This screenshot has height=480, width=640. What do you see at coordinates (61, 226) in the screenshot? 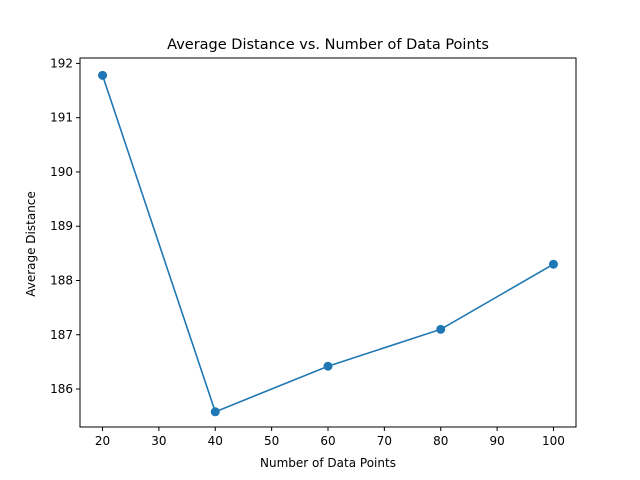
I see `y-tick-label: 189` at bounding box center [61, 226].